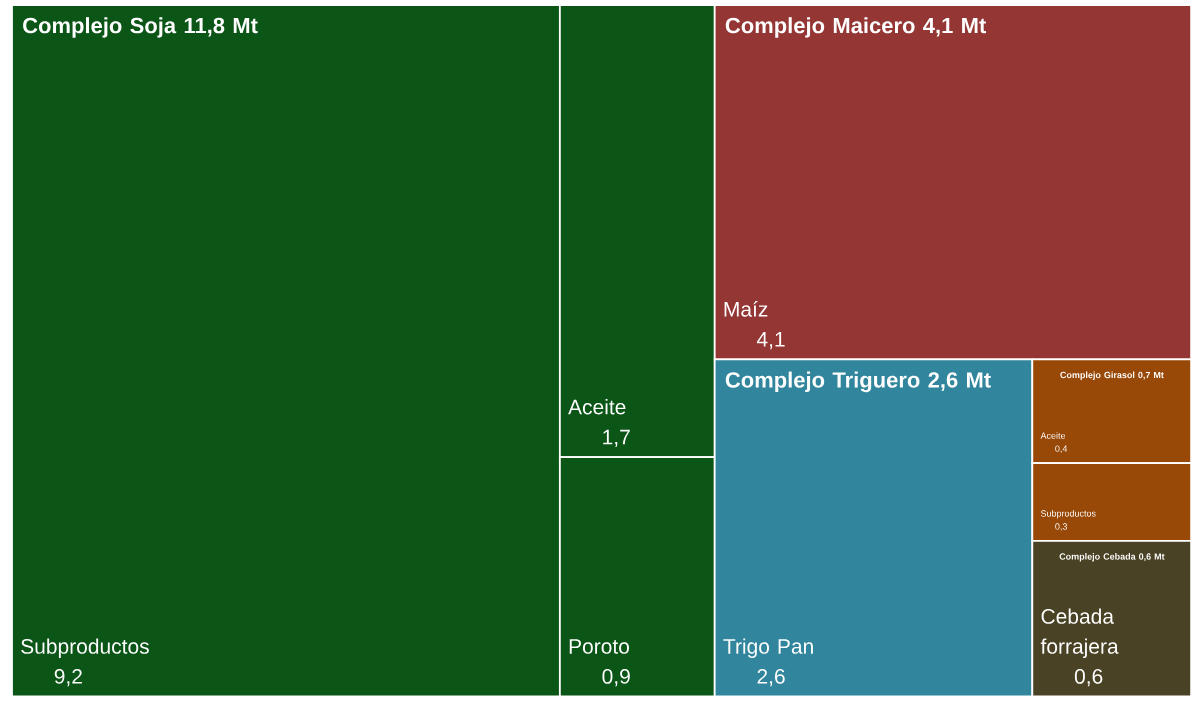 This screenshot has height=703, width=1192. What do you see at coordinates (771, 677) in the screenshot?
I see `data-label: 2,6` at bounding box center [771, 677].